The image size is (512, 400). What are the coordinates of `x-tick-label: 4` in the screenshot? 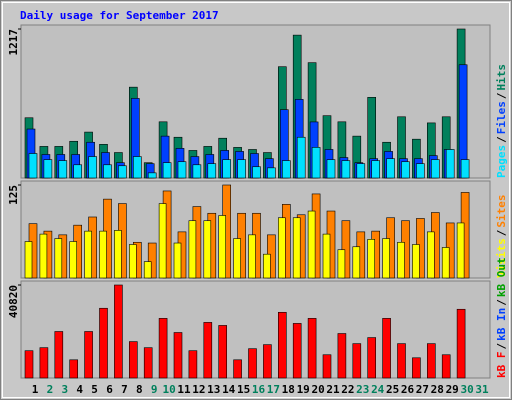 It's located at (79, 389).